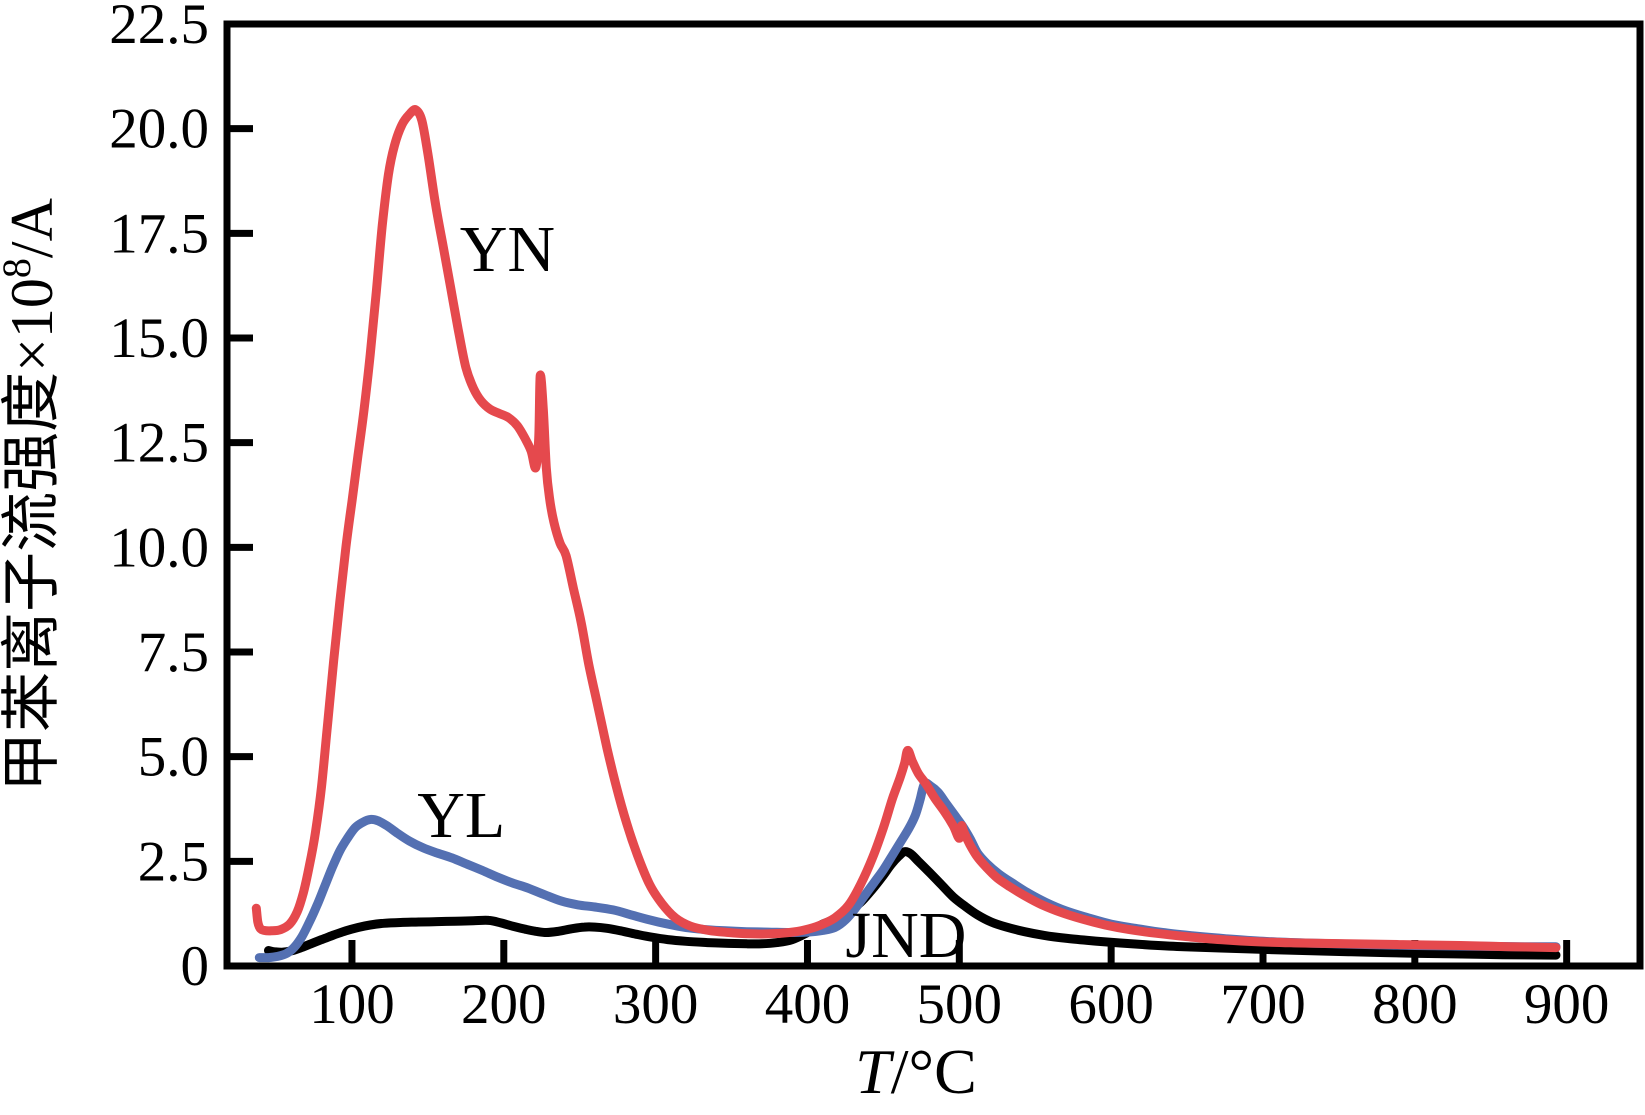  What do you see at coordinates (1415, 1004) in the screenshot?
I see `x-tick-label: 800` at bounding box center [1415, 1004].